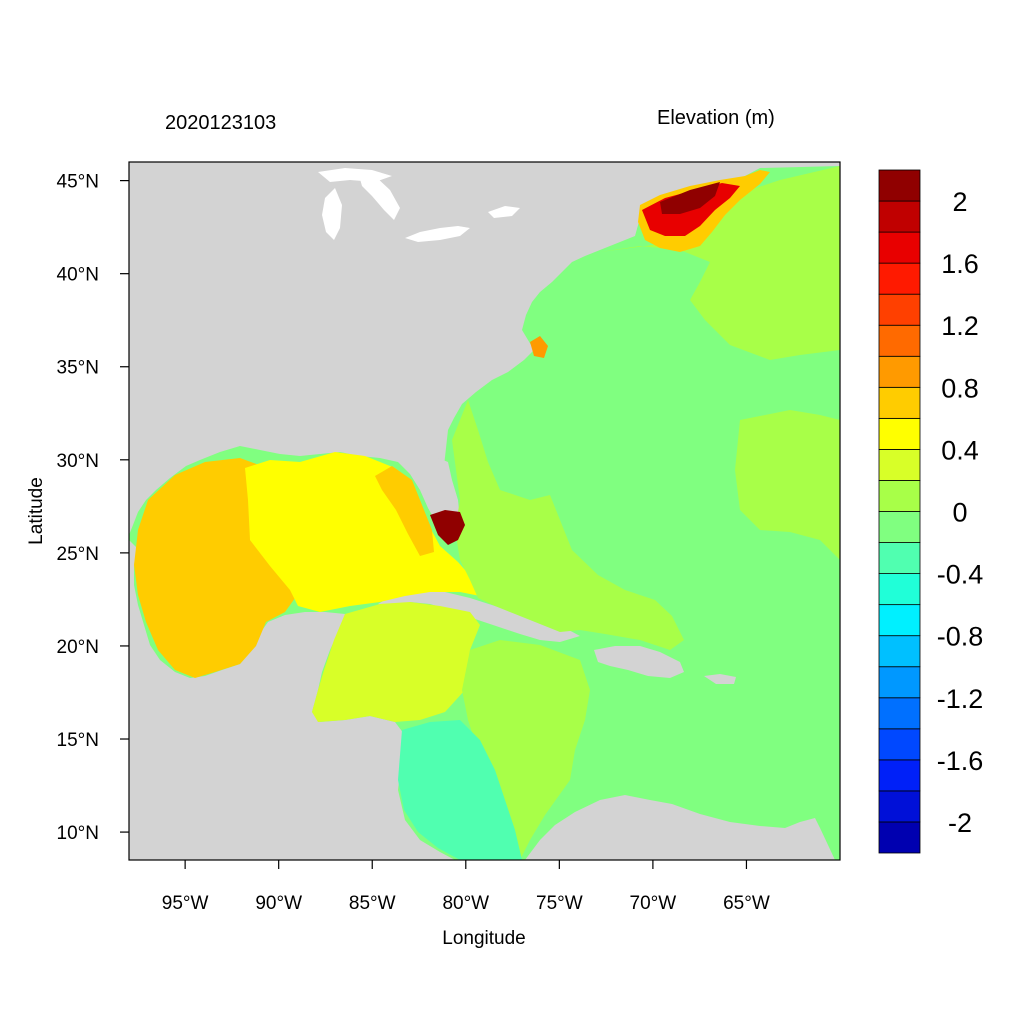  I want to click on caribbean-central-water, so click(526, 750).